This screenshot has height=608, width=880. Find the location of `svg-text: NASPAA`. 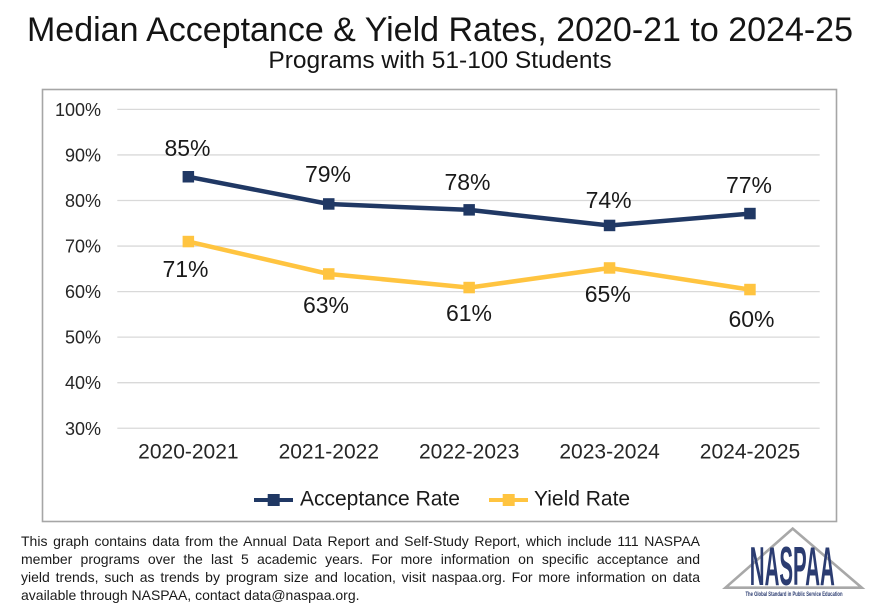

svg-text: NASPAA is located at coordinates (792, 566).